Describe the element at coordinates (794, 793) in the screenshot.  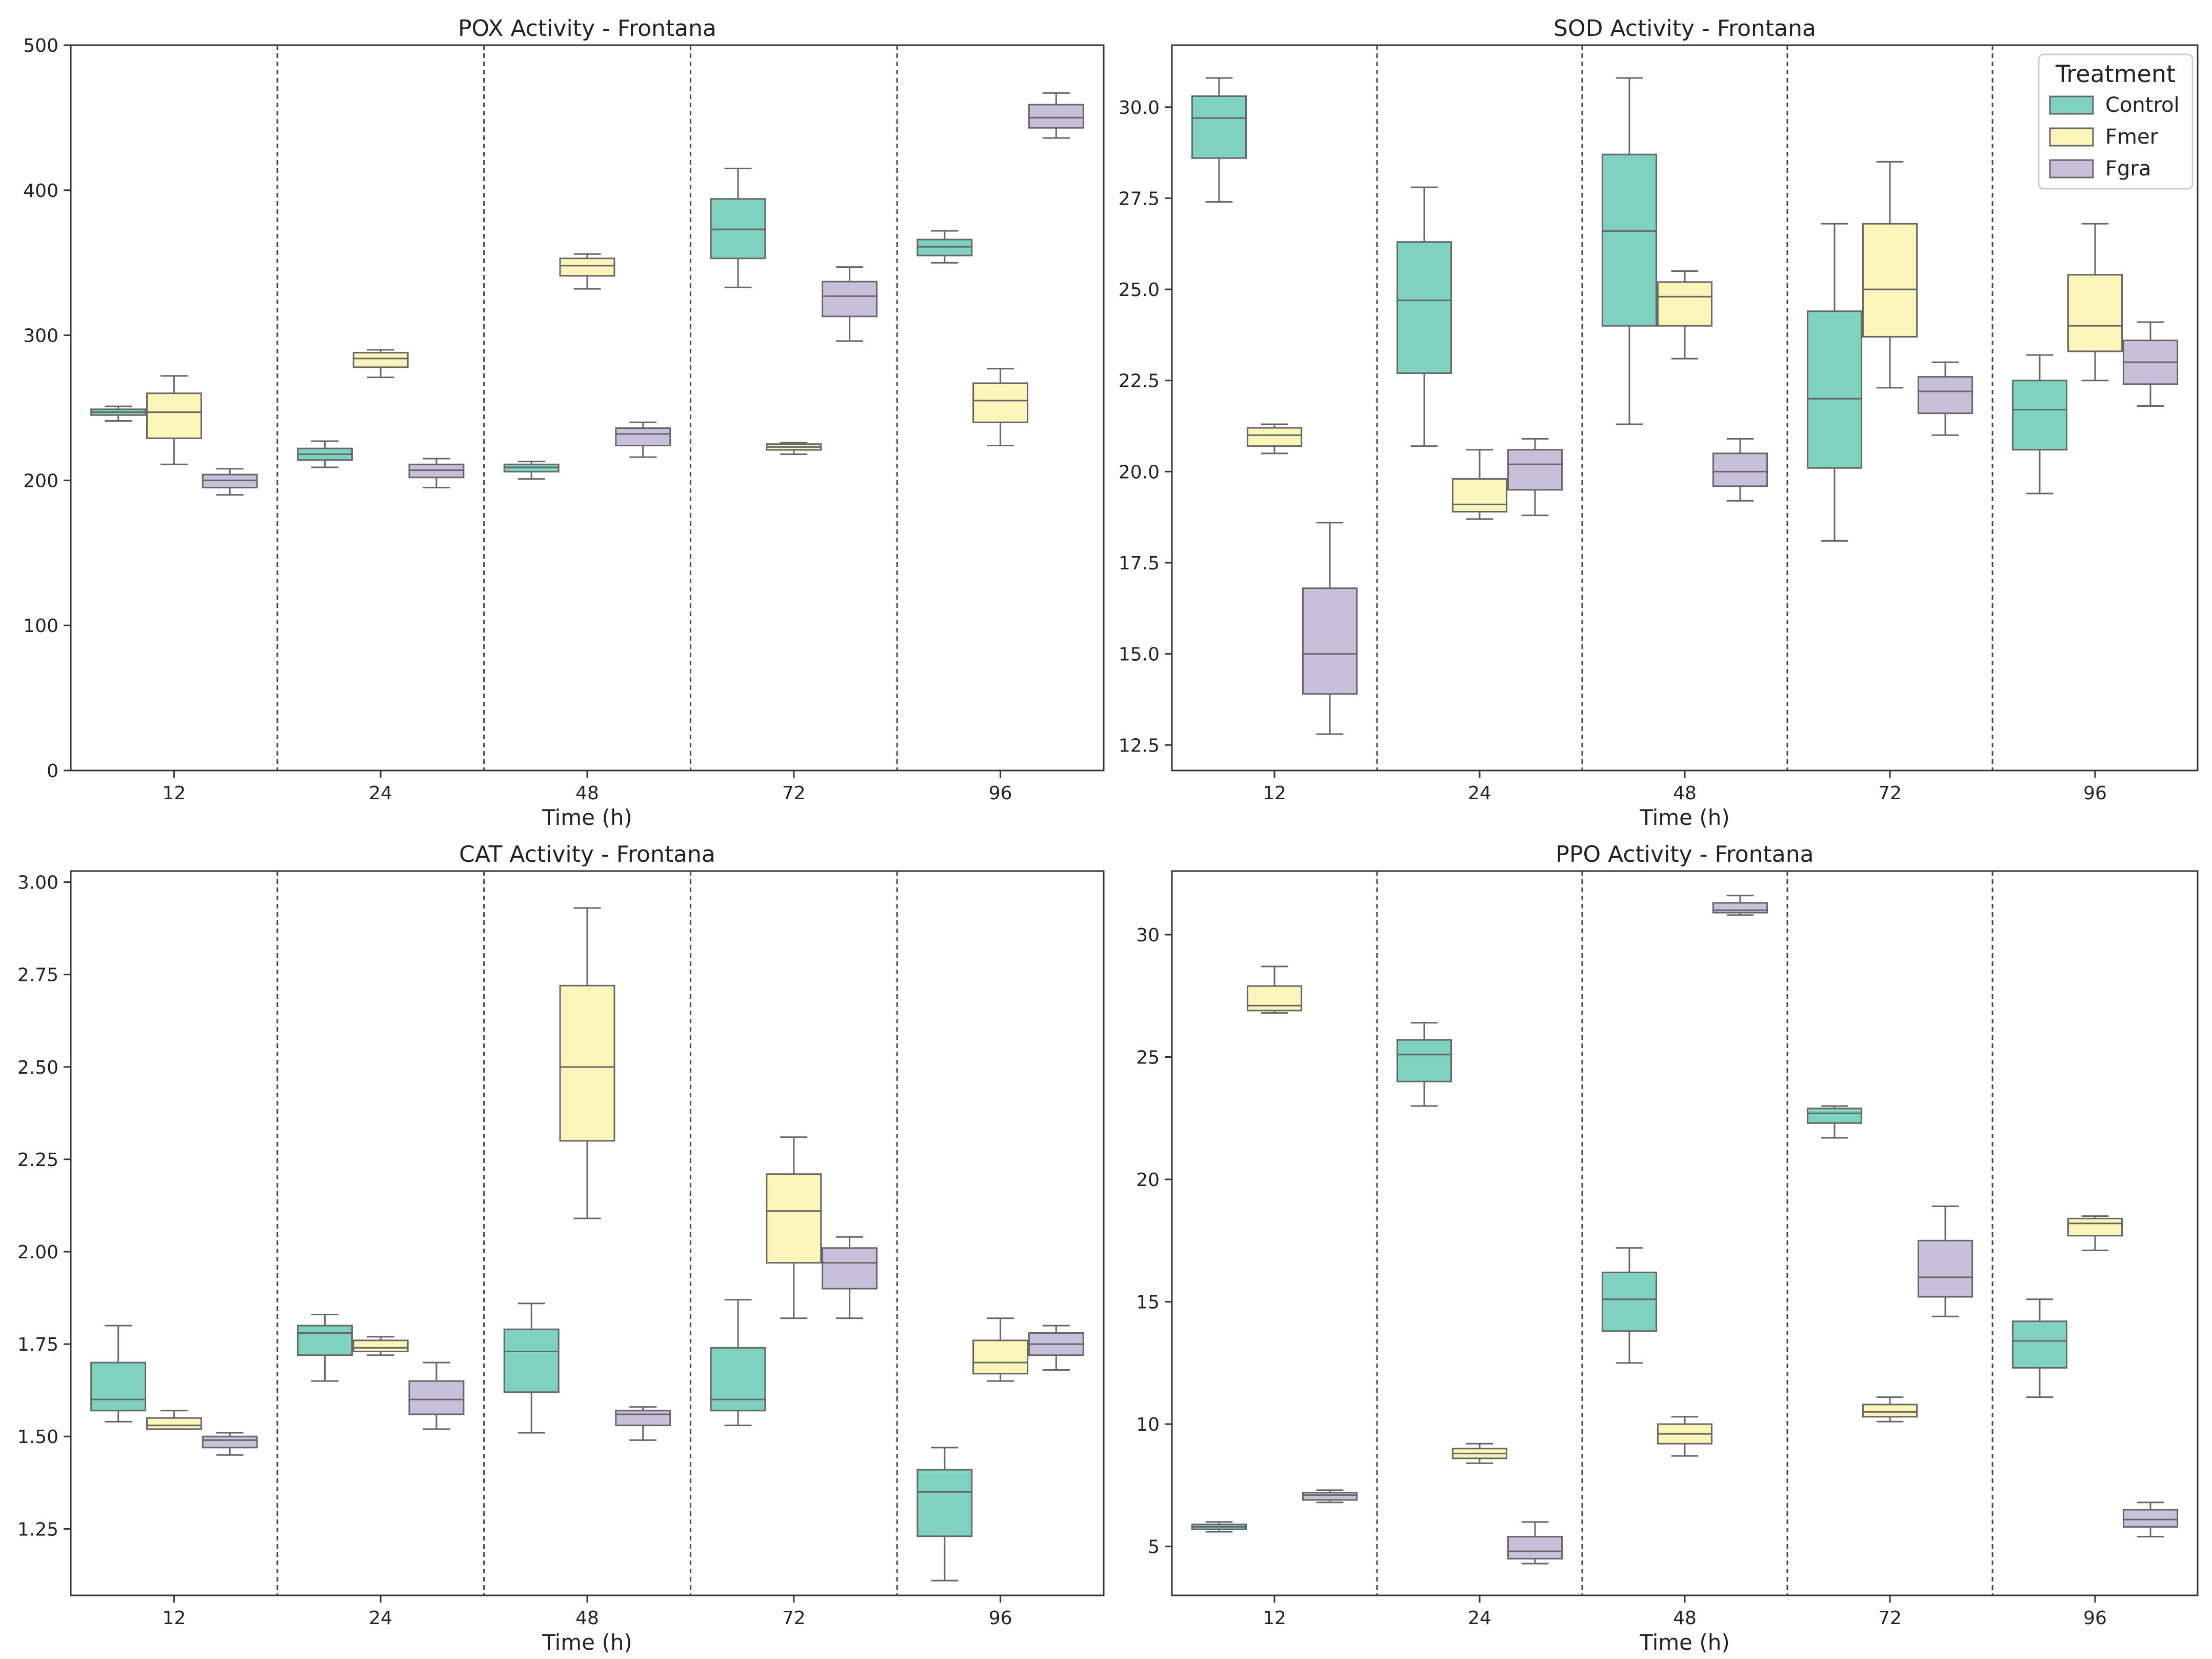
I see `pox-x-tick-label: 72` at that location.